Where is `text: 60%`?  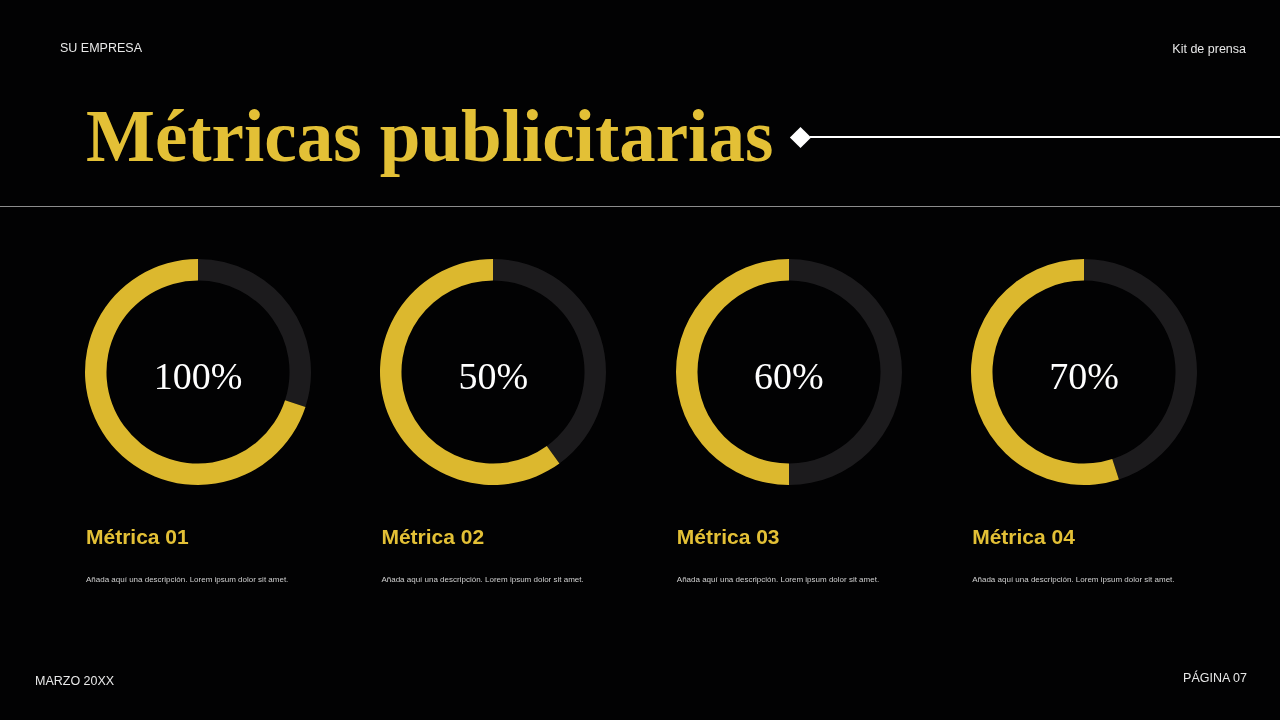
text: 60% is located at coordinates (788, 376).